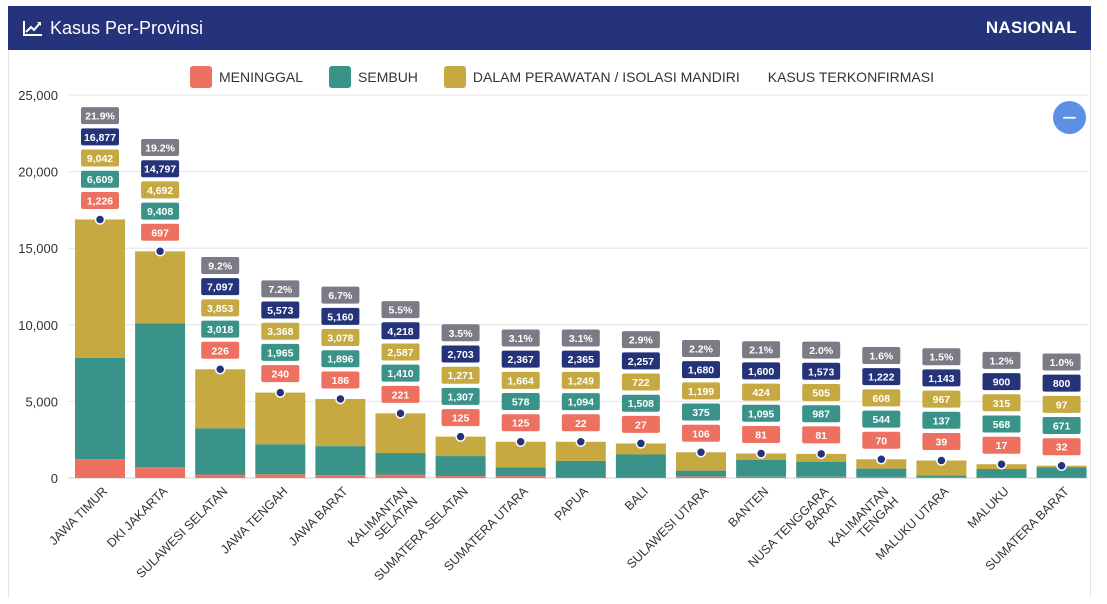 The width and height of the screenshot is (1107, 604). I want to click on legend-item-terkonfirmasi: KASUS TERKONFIRMASI, so click(851, 77).